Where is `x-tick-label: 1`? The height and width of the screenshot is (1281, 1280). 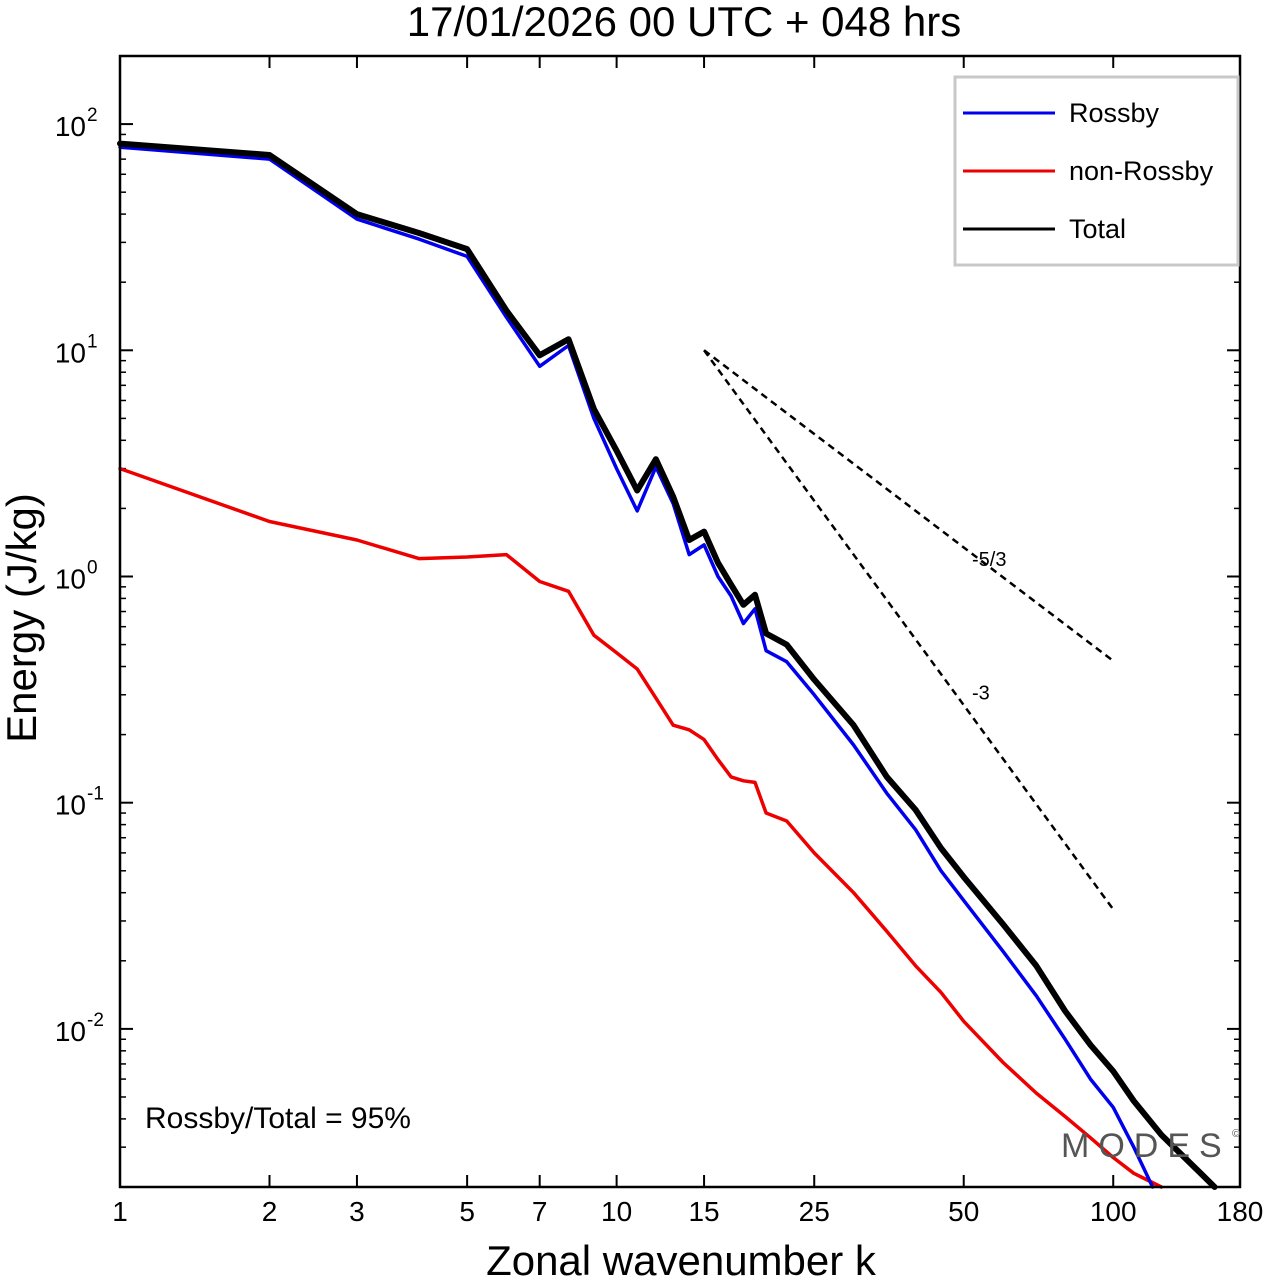 x-tick-label: 1 is located at coordinates (120, 1211).